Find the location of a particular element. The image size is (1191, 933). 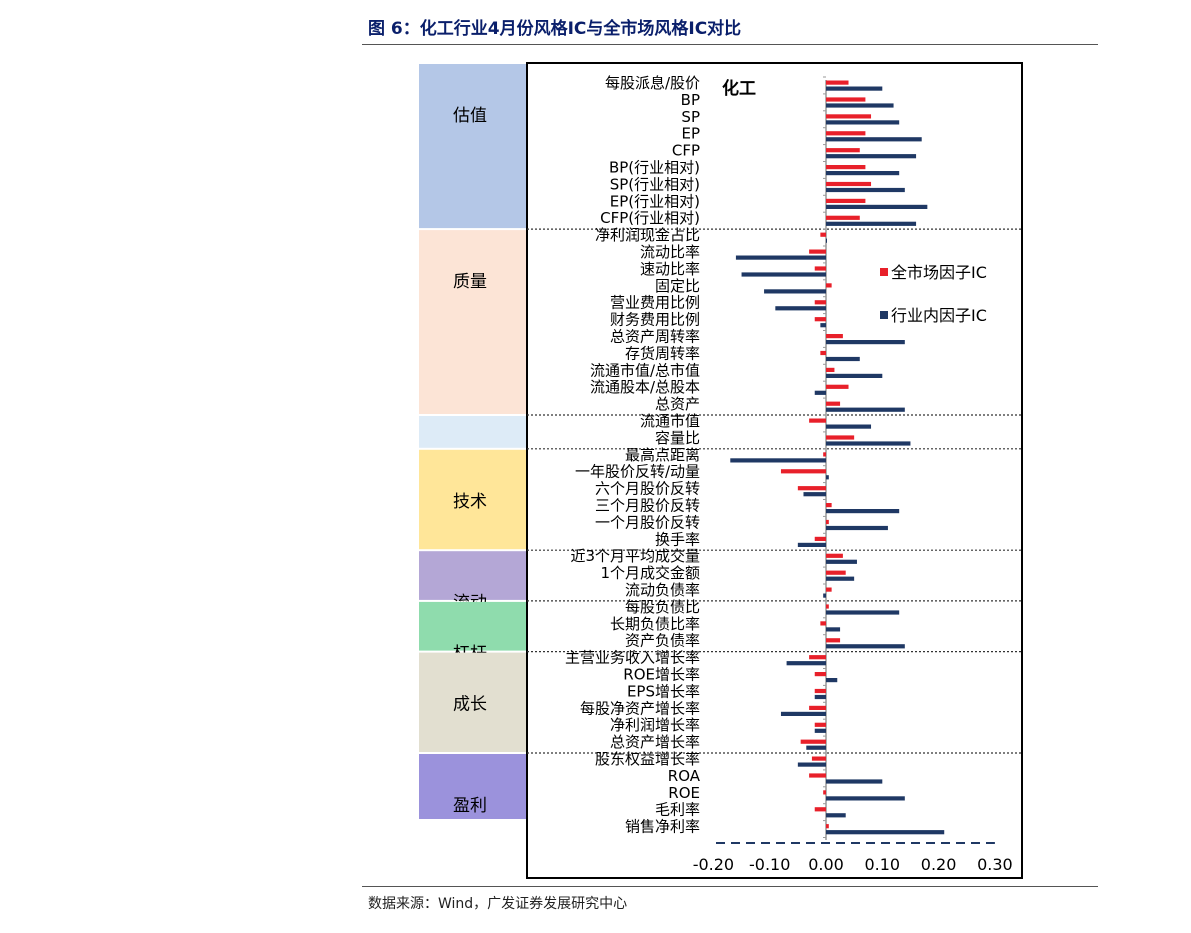

category-label: EP(行业相对) is located at coordinates (655, 201).